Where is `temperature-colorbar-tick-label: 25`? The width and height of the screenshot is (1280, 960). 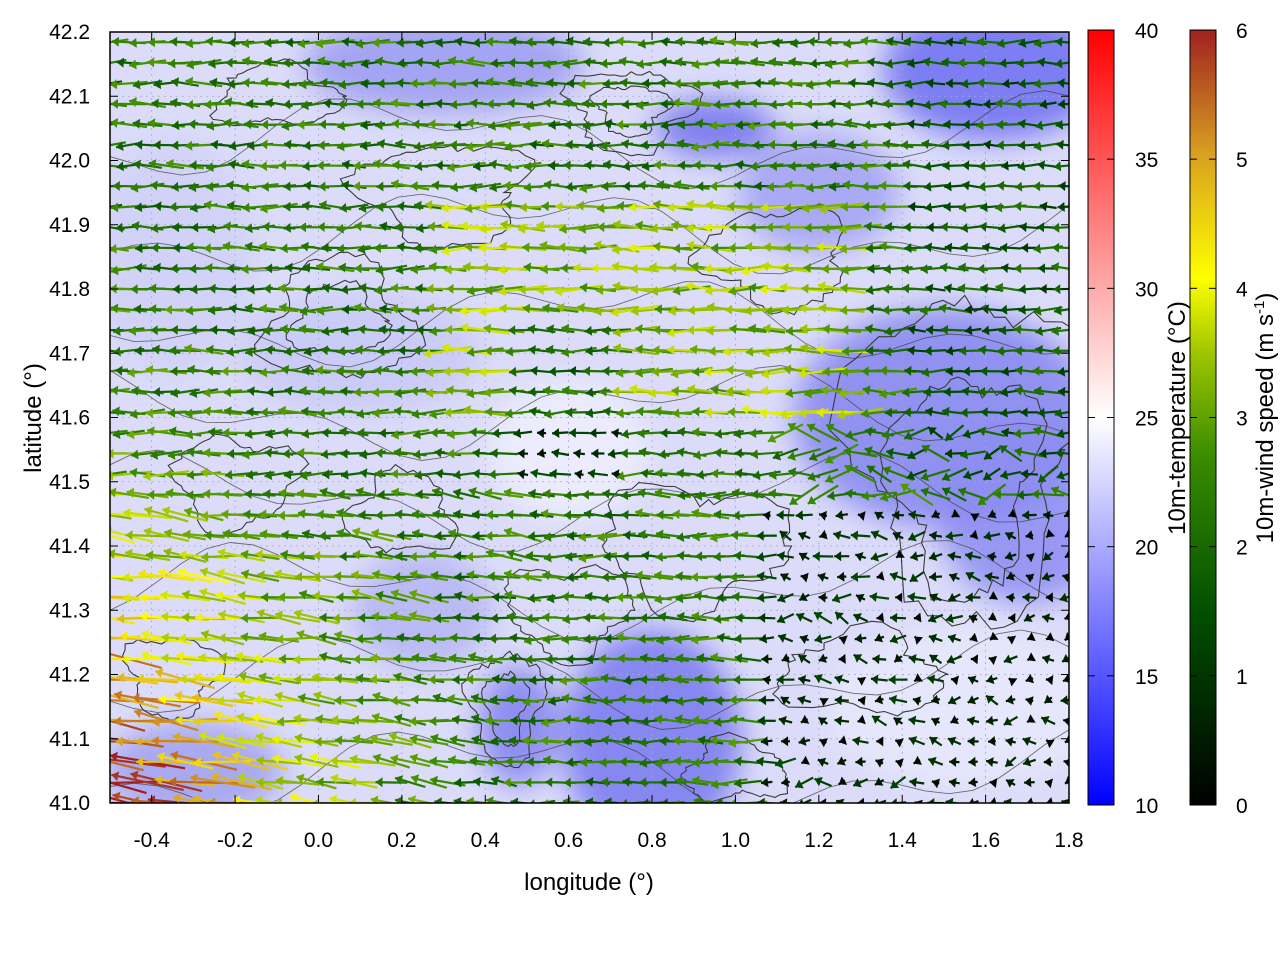 temperature-colorbar-tick-label: 25 is located at coordinates (1146, 419).